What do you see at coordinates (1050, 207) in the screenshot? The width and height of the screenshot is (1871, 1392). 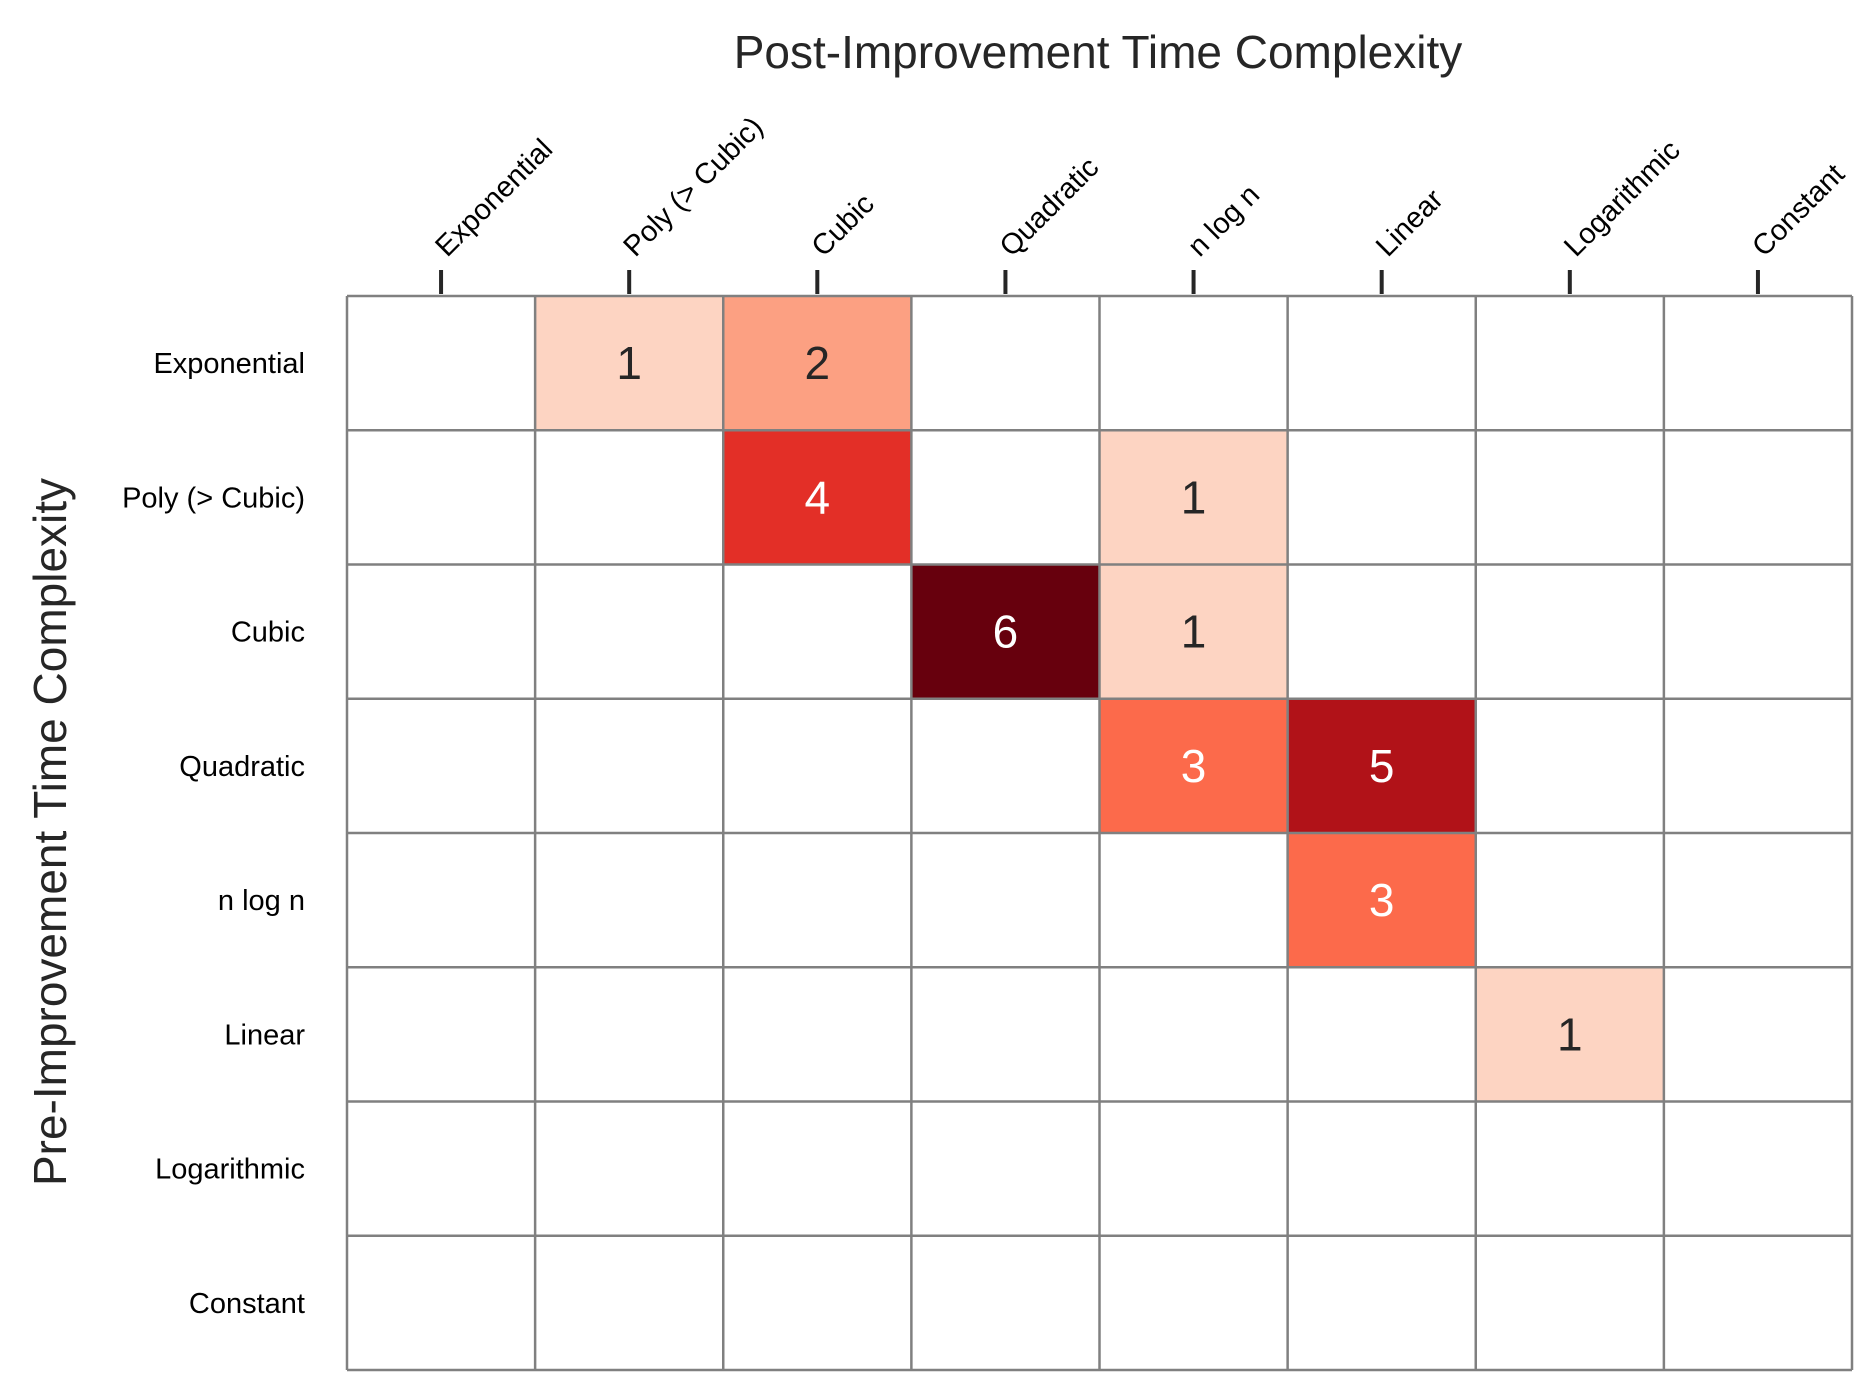 I see `x-tick-label: Quadratic` at bounding box center [1050, 207].